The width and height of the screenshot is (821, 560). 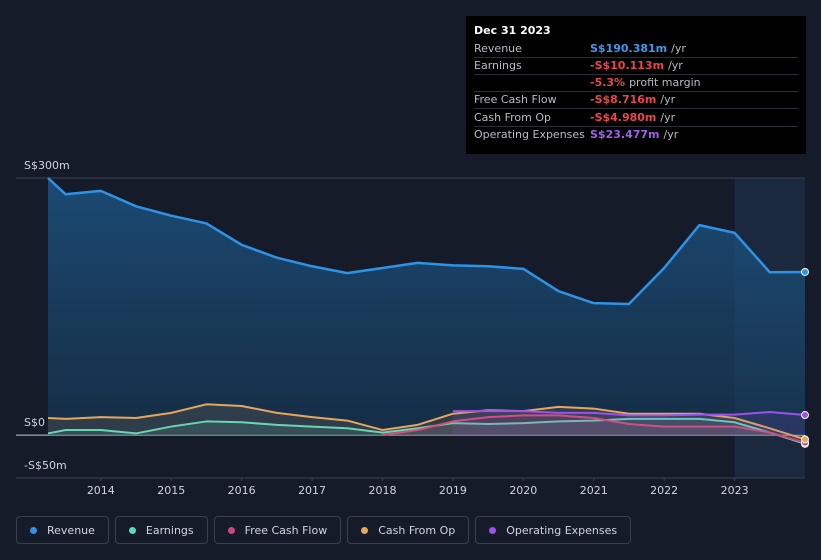 What do you see at coordinates (625, 134) in the screenshot?
I see `tooltip-number: S$23.477m` at bounding box center [625, 134].